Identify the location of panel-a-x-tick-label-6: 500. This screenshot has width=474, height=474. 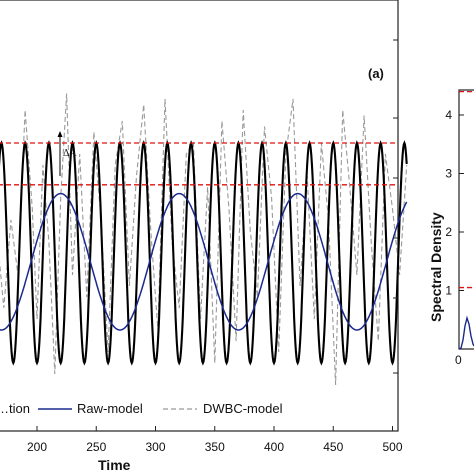
(392, 447).